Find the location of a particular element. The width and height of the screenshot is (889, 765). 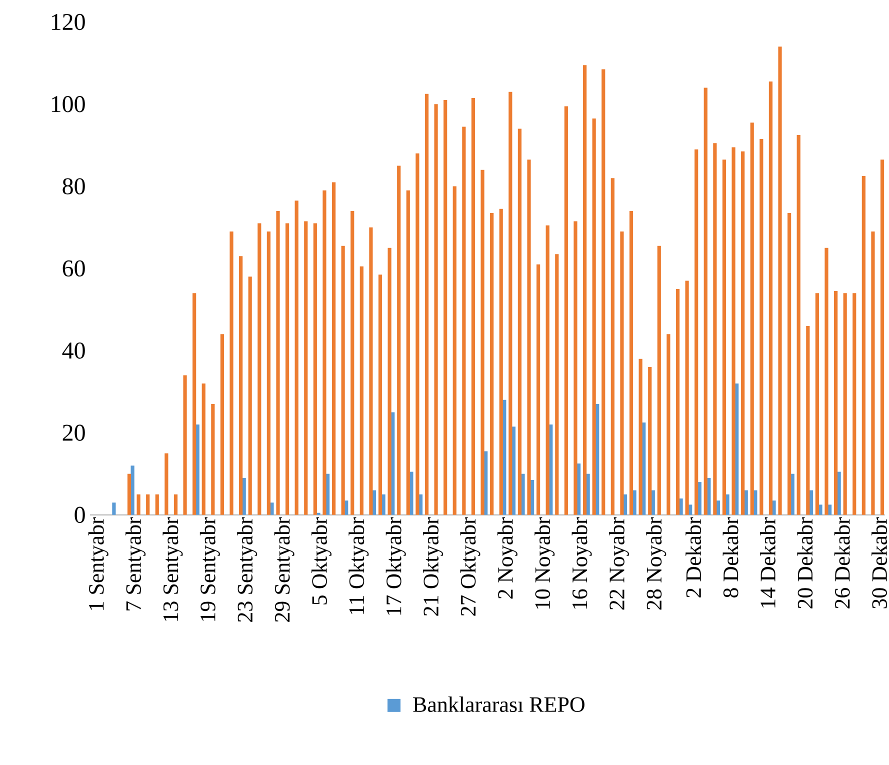

y-tick-label: 100 is located at coordinates (68, 104).